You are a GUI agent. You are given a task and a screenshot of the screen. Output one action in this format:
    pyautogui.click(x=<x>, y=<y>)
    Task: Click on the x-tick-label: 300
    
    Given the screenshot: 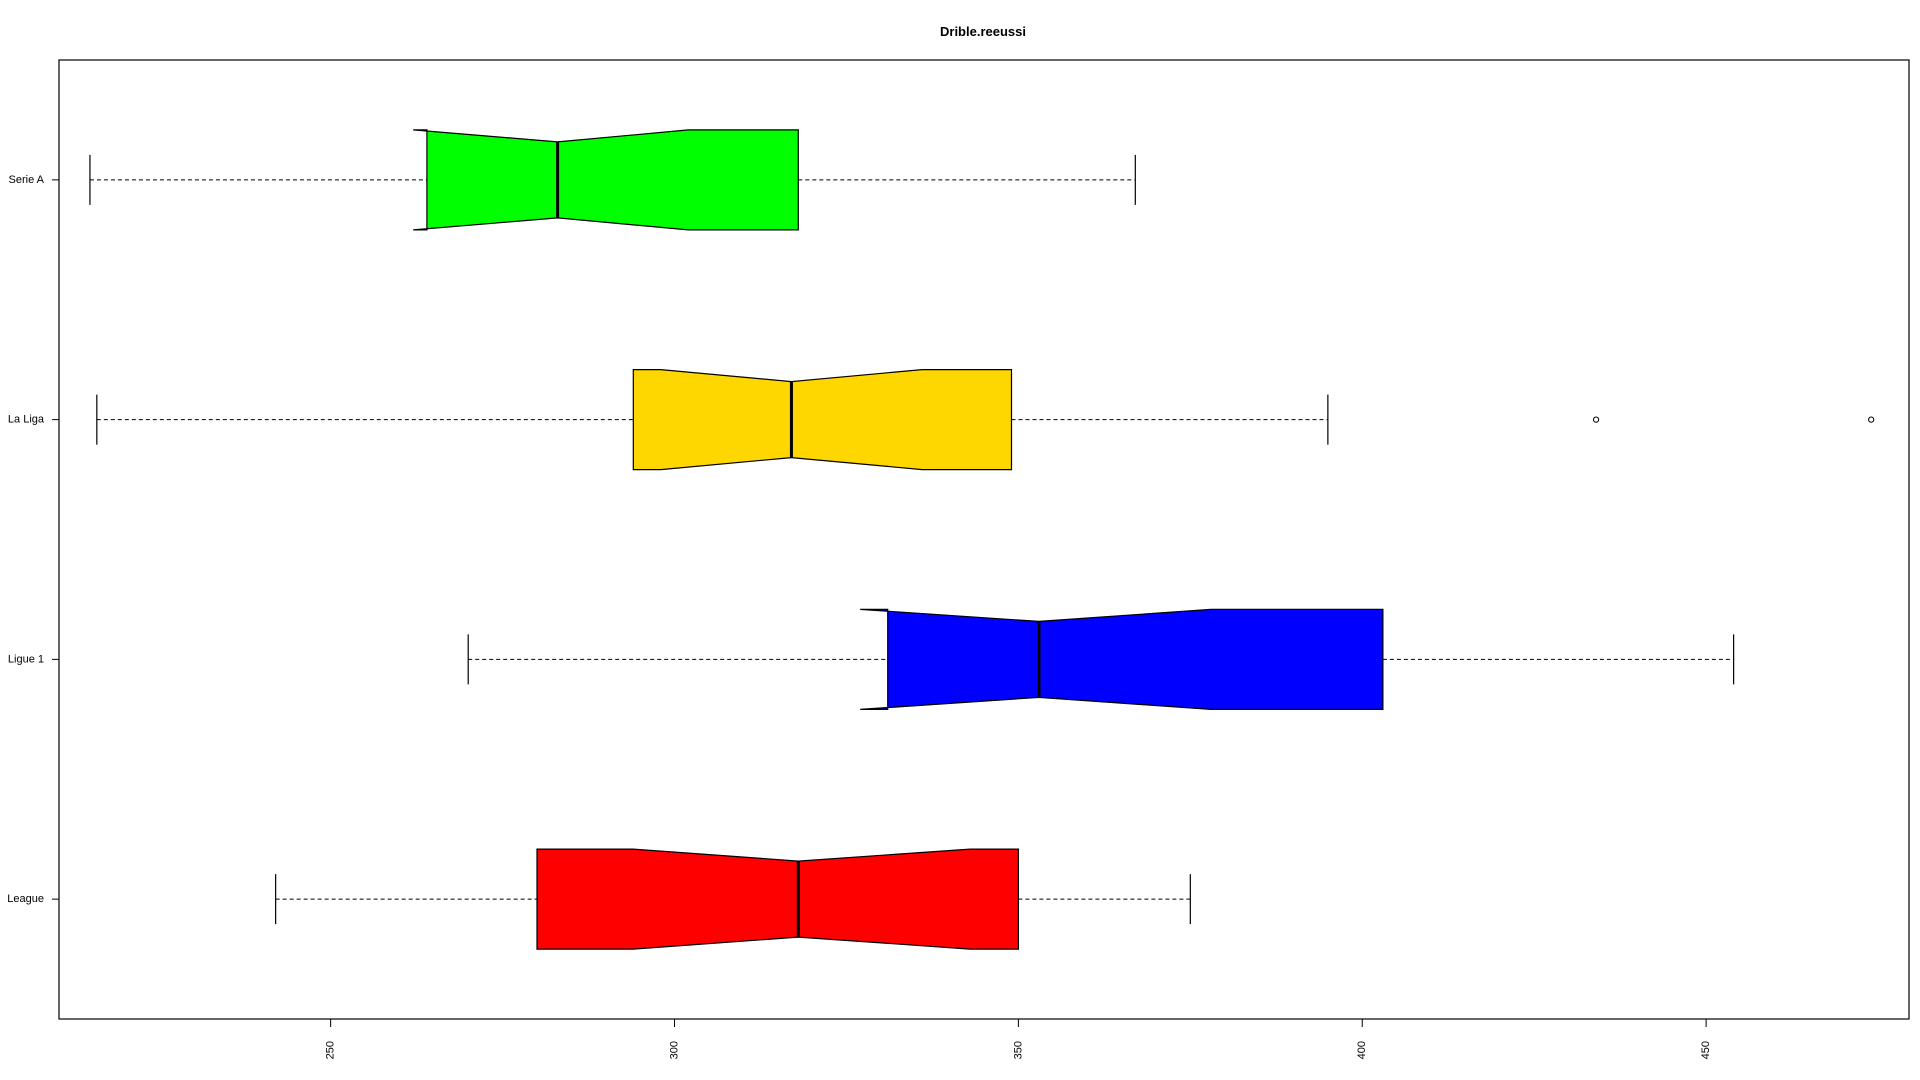 What is the action you would take?
    pyautogui.click(x=674, y=1050)
    